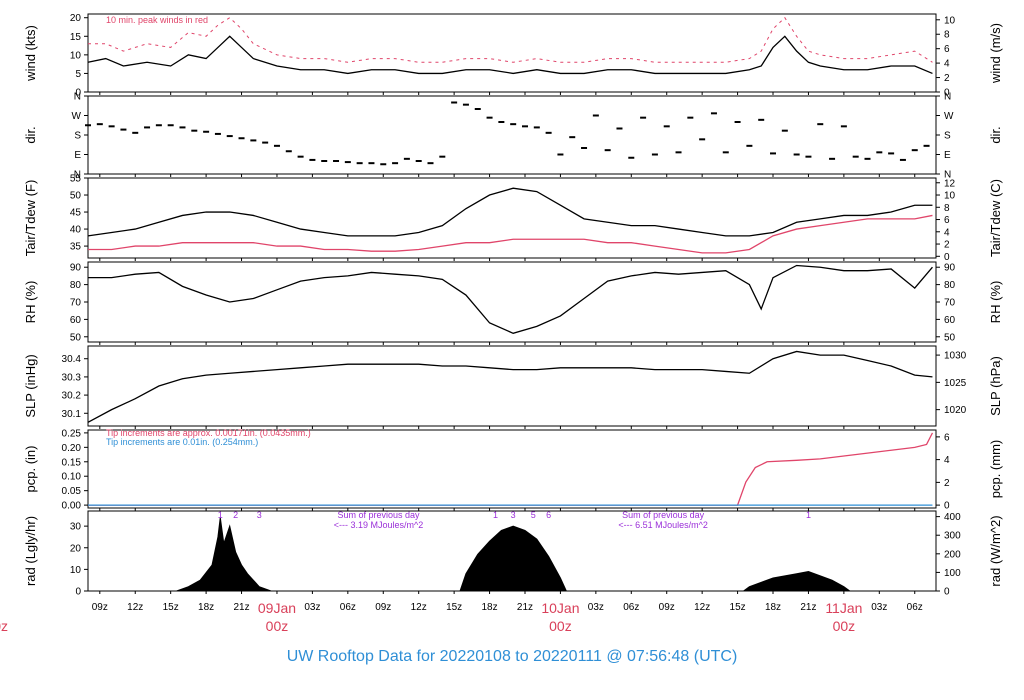  What do you see at coordinates (77, 155) in the screenshot?
I see `dir-ytick-label: E` at bounding box center [77, 155].